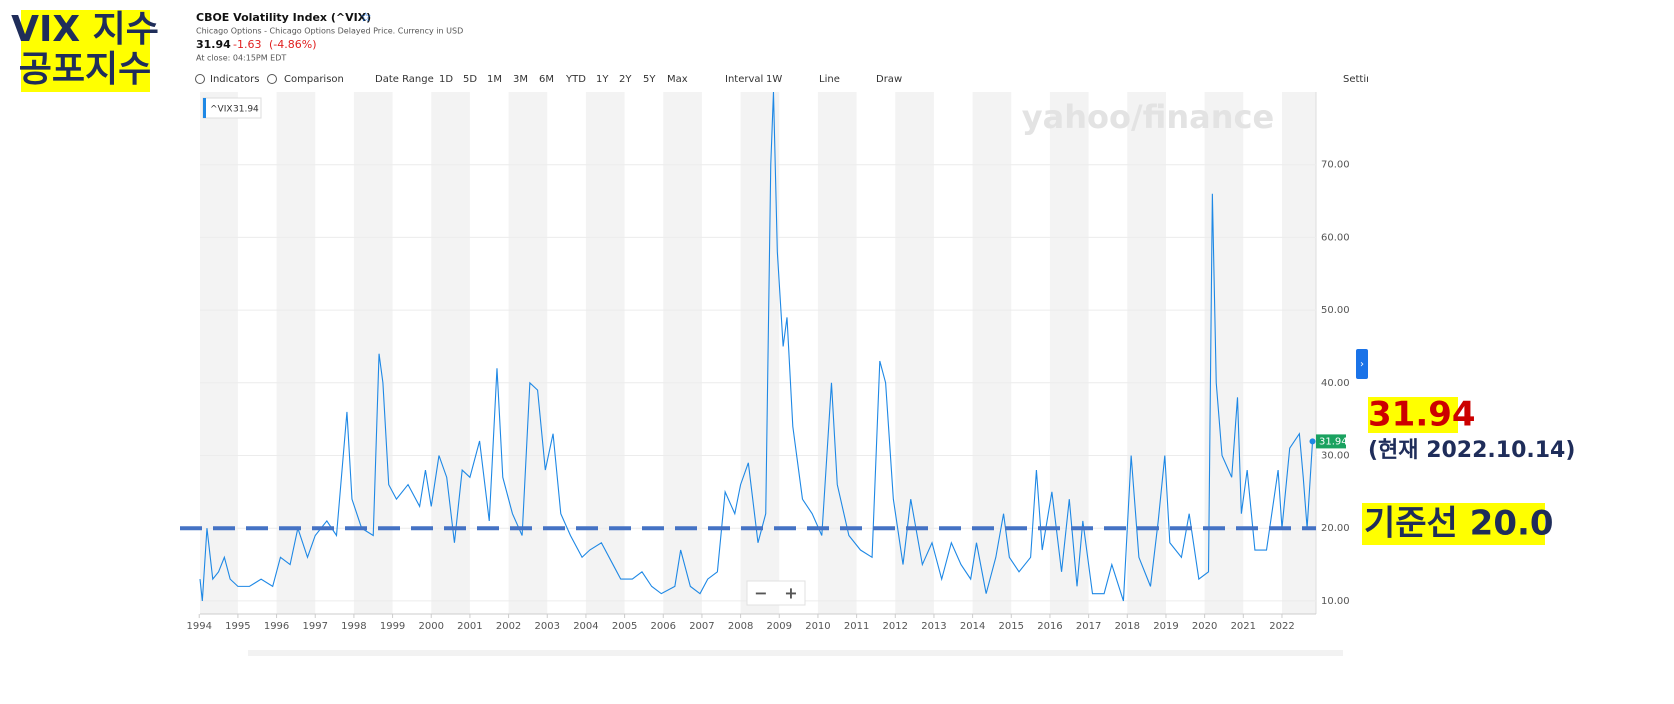 The image size is (1674, 704). I want to click on toolbar-item: Date Range, so click(404, 79).